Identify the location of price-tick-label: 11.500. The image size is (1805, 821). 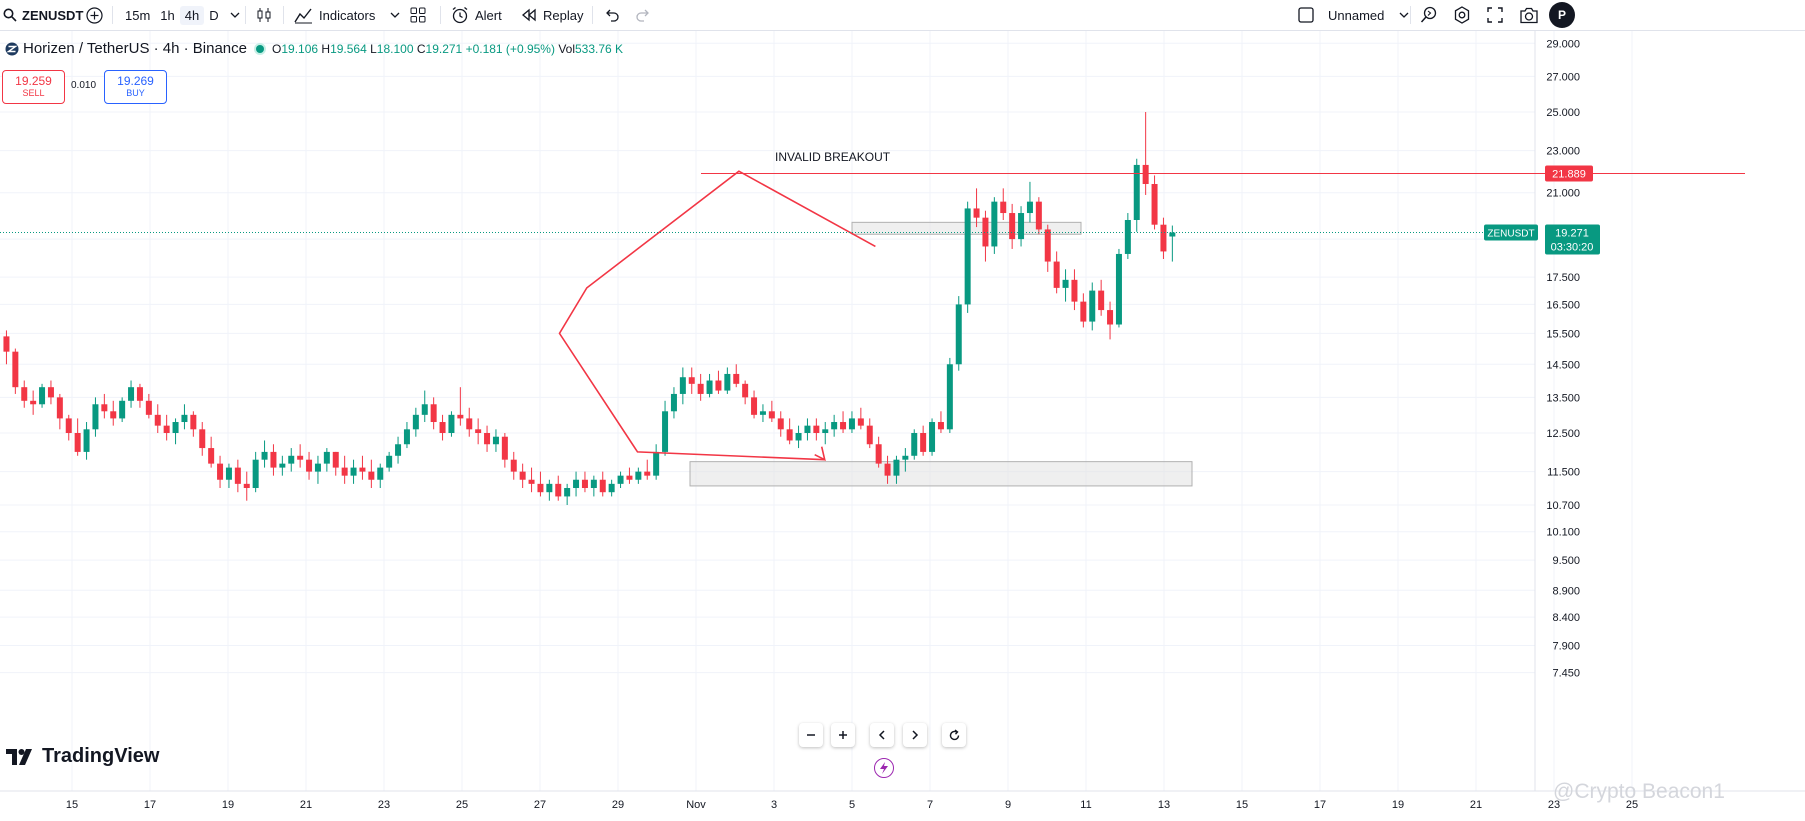
(1563, 473).